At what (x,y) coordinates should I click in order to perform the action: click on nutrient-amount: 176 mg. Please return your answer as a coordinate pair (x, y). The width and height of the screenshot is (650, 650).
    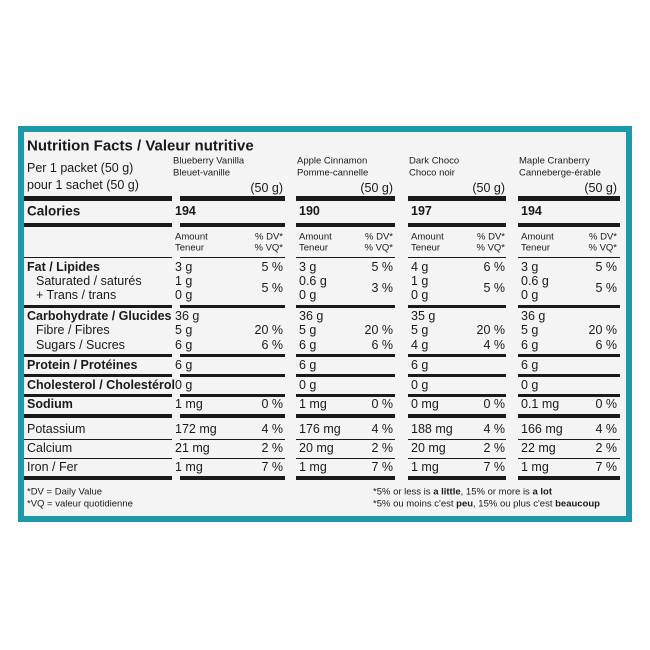
    Looking at the image, I should click on (320, 428).